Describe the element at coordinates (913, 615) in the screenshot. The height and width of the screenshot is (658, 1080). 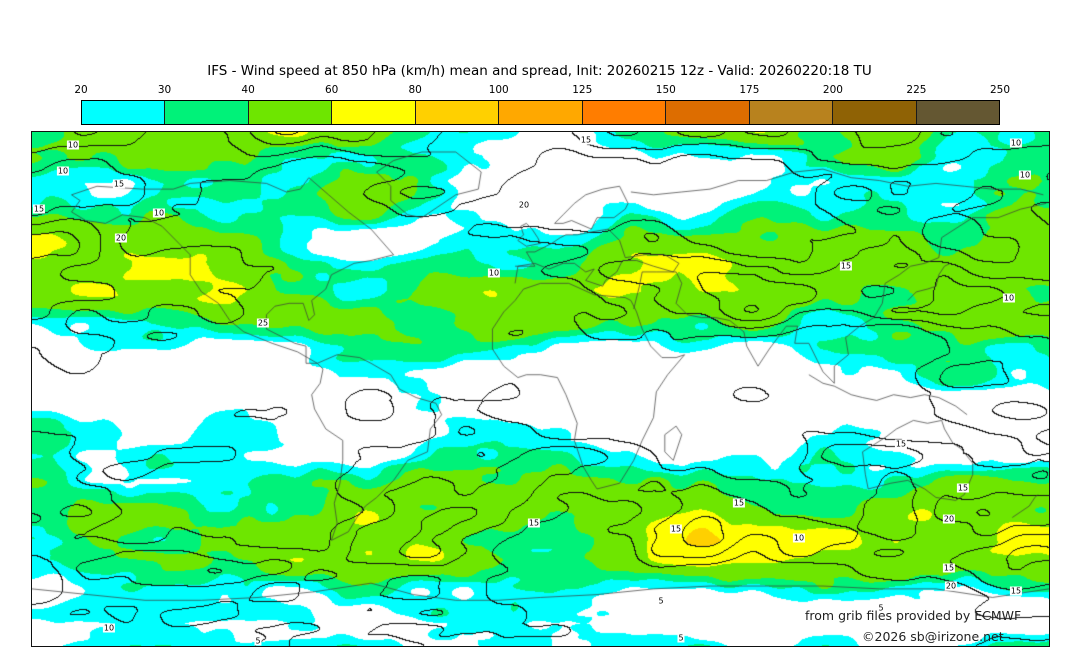
I see `attribution-source-text: from grib files provided by ECMWF` at that location.